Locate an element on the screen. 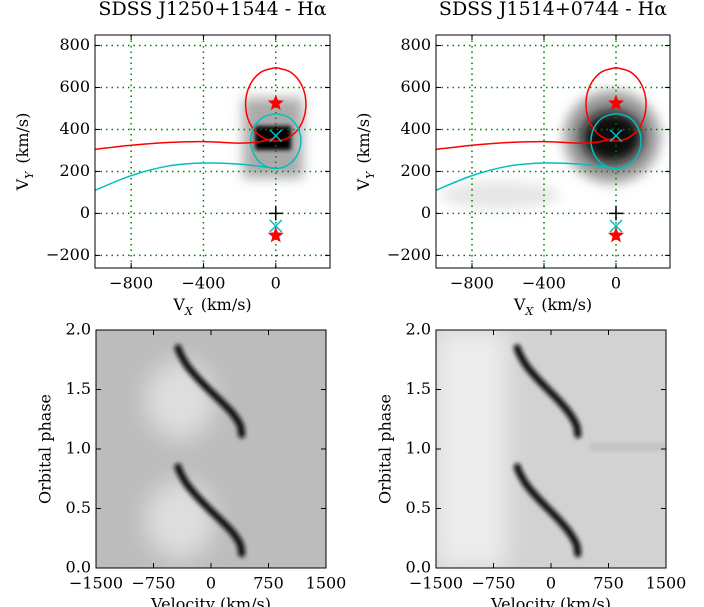 The image size is (704, 607). chart-title: SDSS J1514+0744 - Hα is located at coordinates (553, 10).